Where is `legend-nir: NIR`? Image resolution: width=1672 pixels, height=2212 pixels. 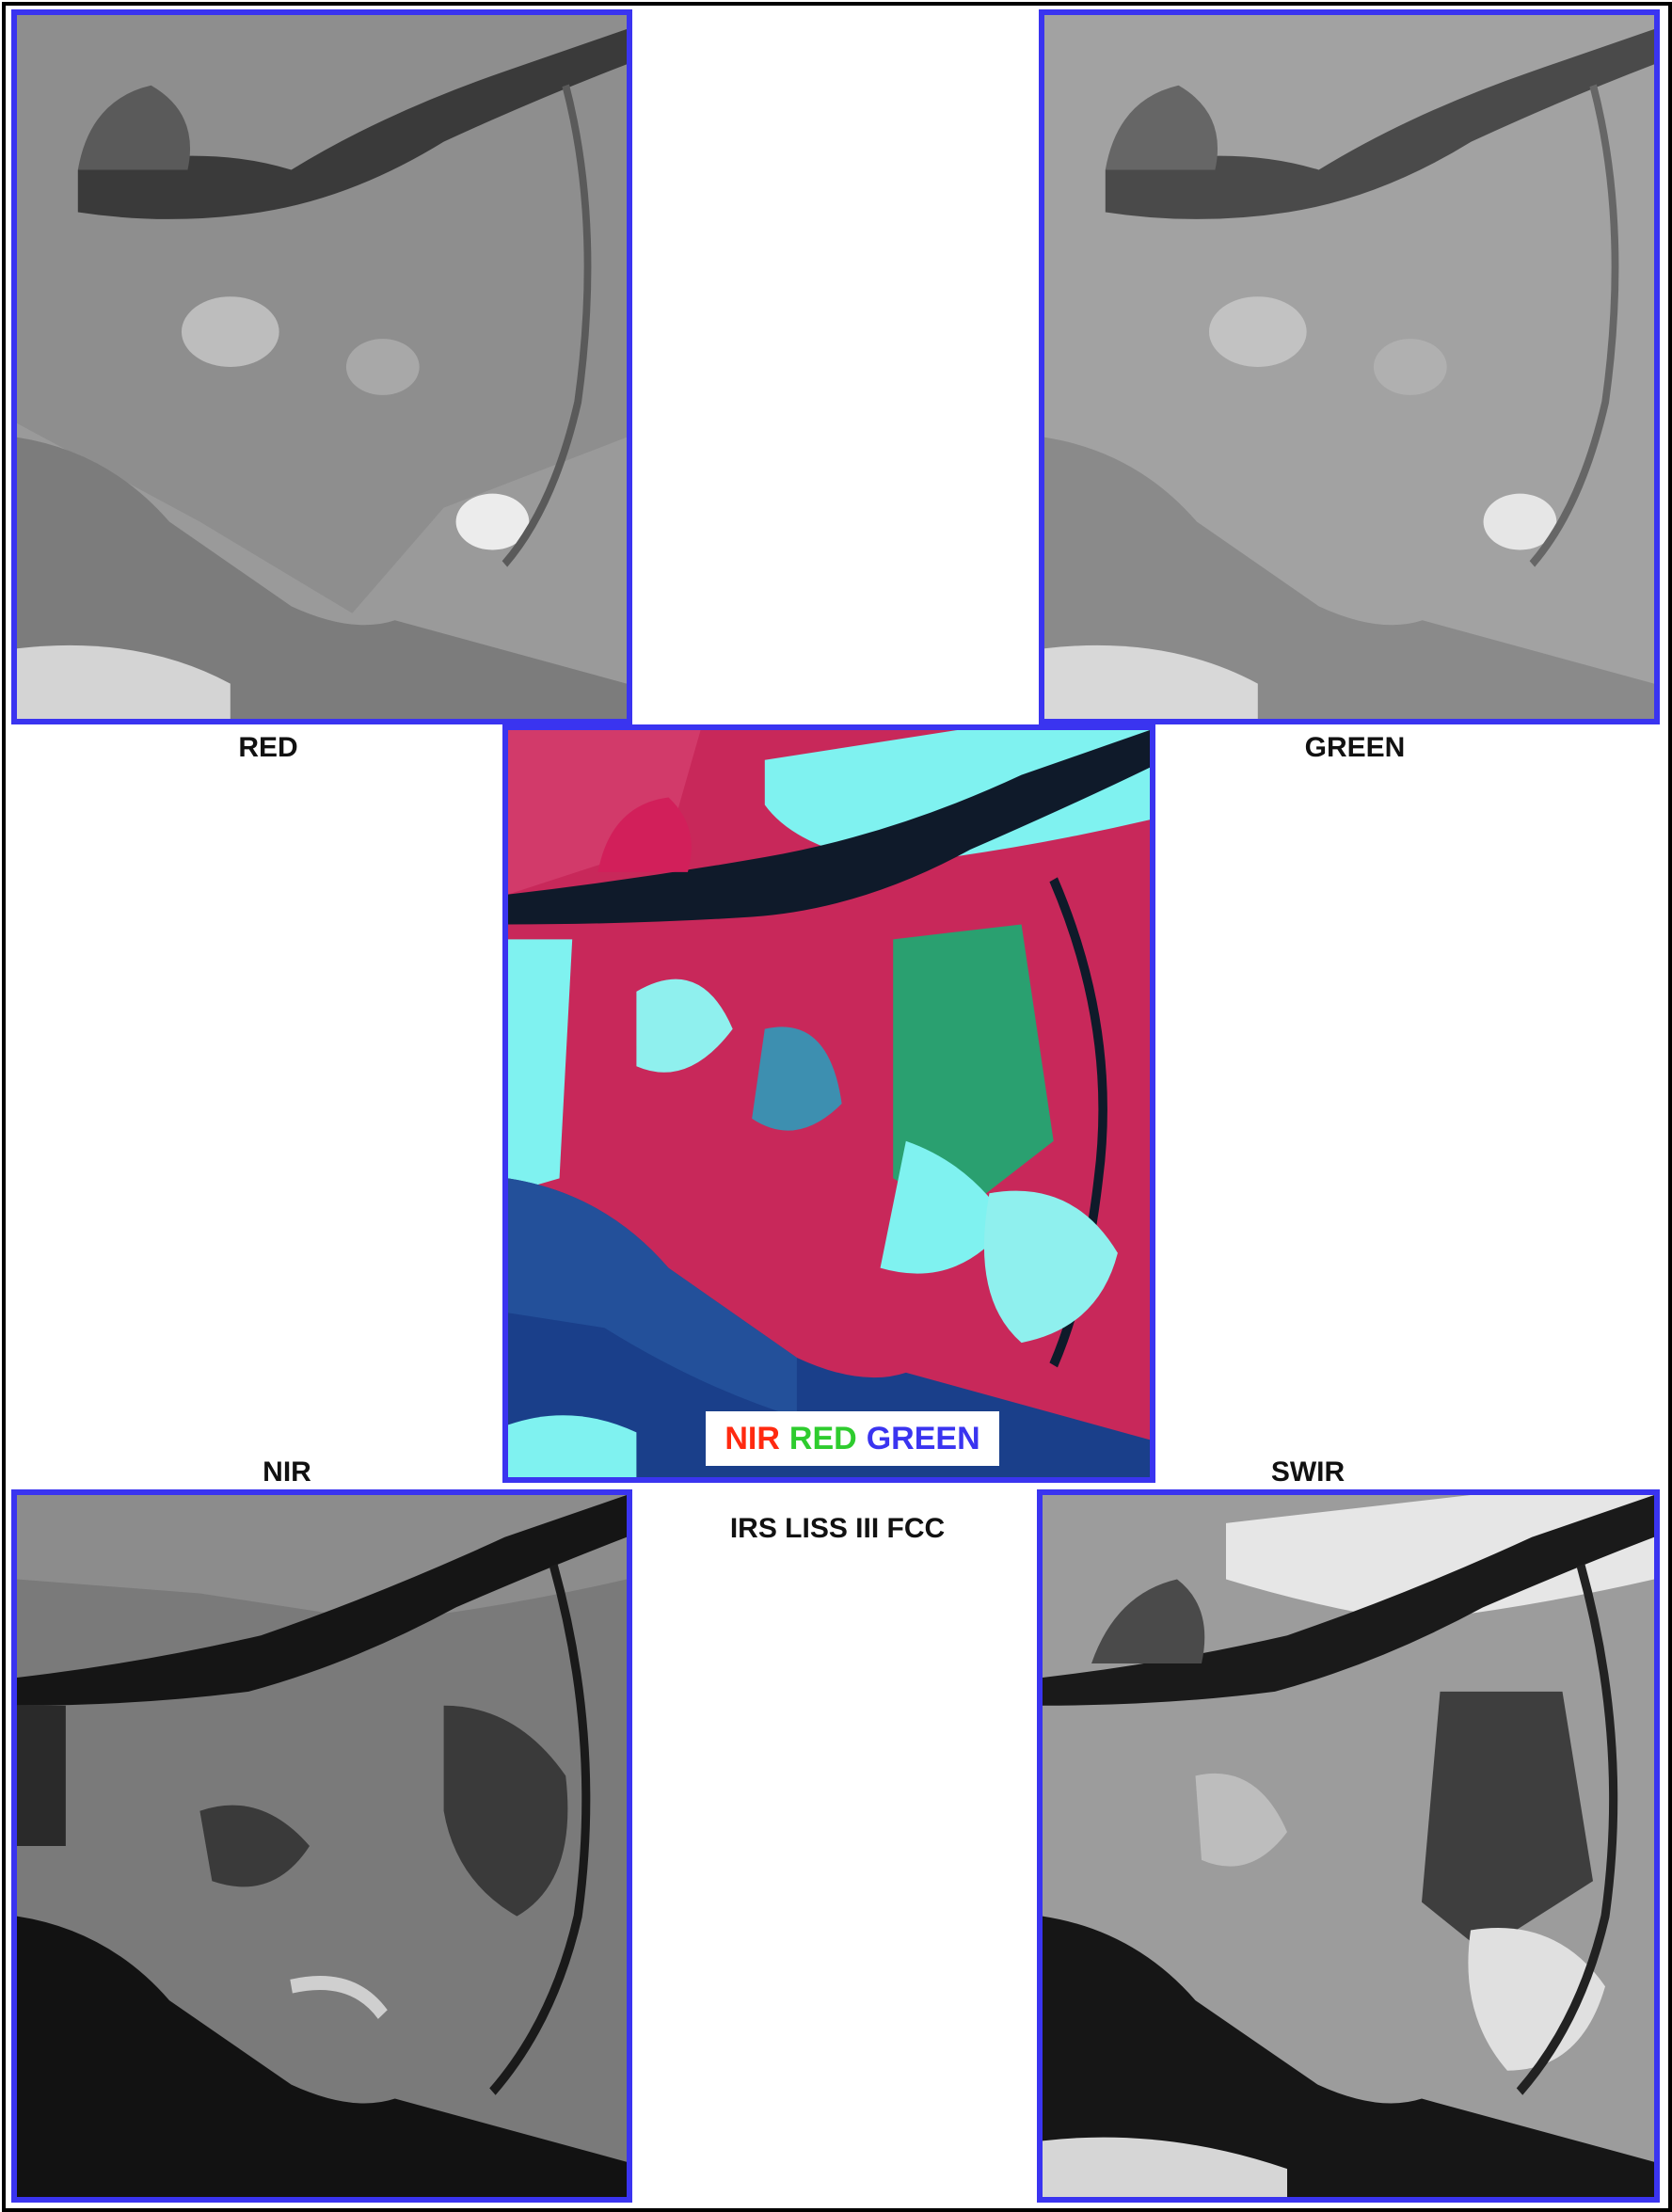 legend-nir: NIR is located at coordinates (752, 1438).